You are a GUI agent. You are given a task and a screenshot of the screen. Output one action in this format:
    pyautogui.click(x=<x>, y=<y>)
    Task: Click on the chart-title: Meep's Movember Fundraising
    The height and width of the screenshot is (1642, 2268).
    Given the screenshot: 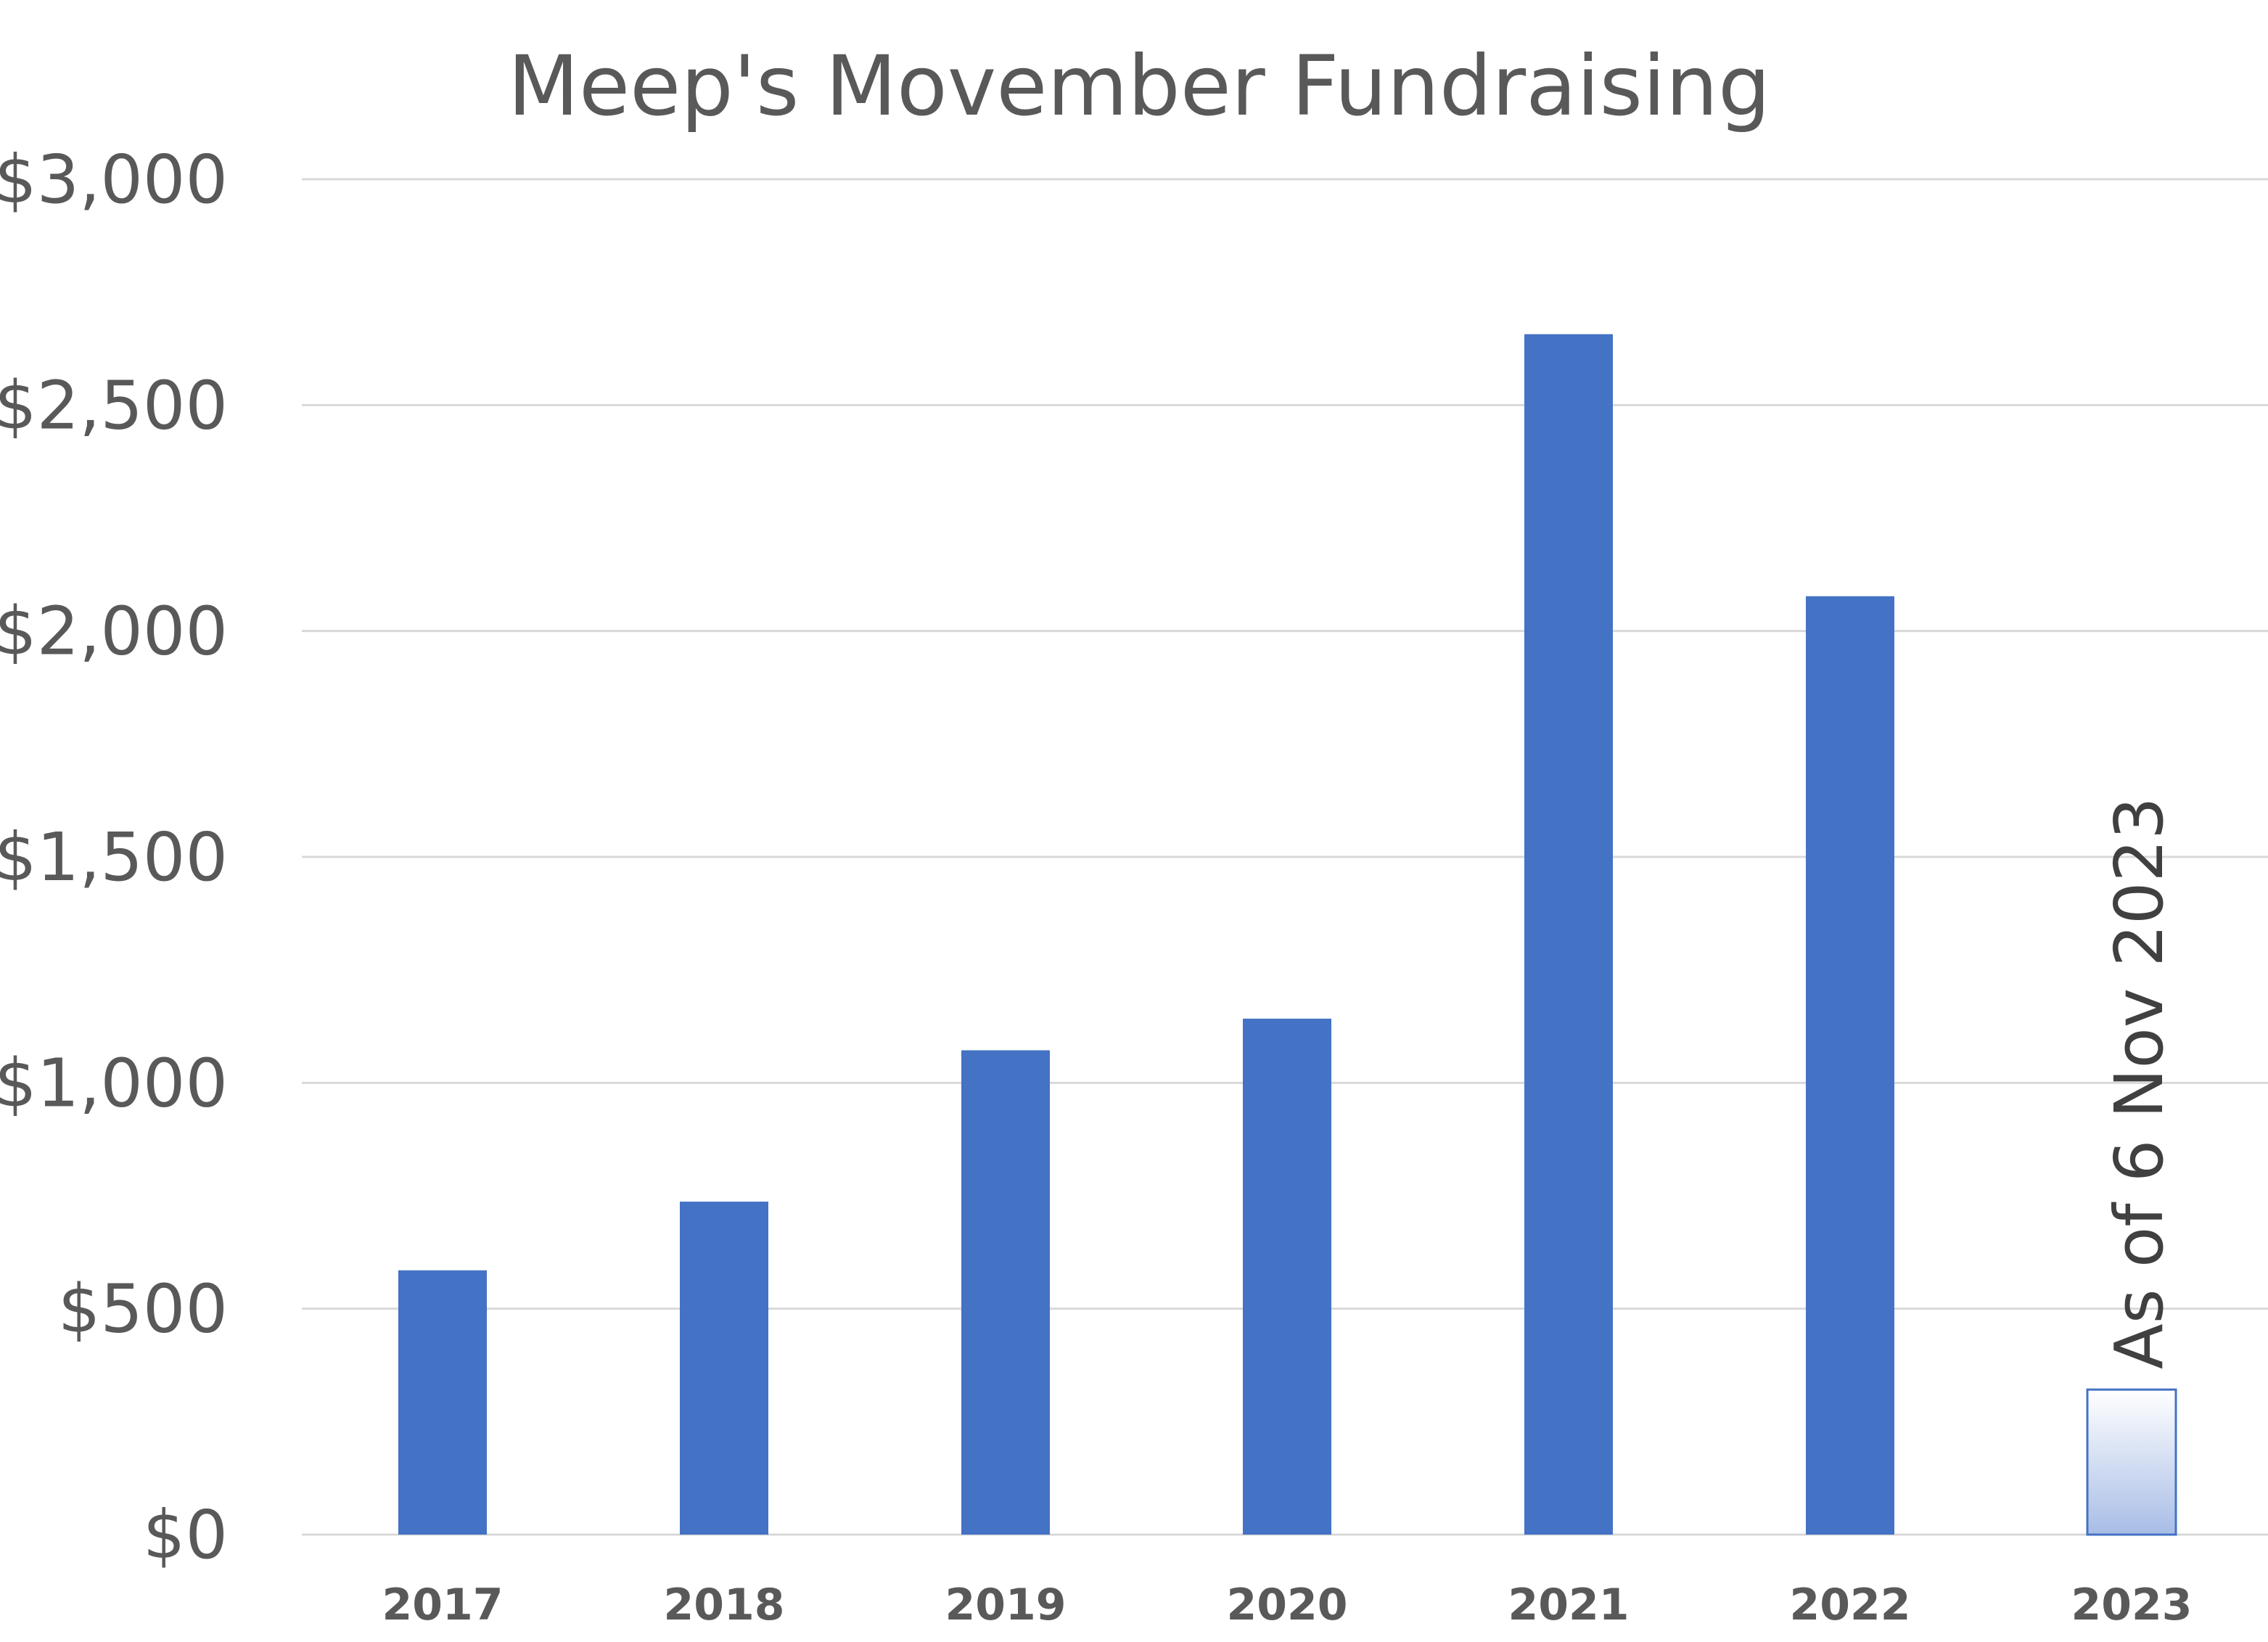 What is the action you would take?
    pyautogui.click(x=1139, y=86)
    